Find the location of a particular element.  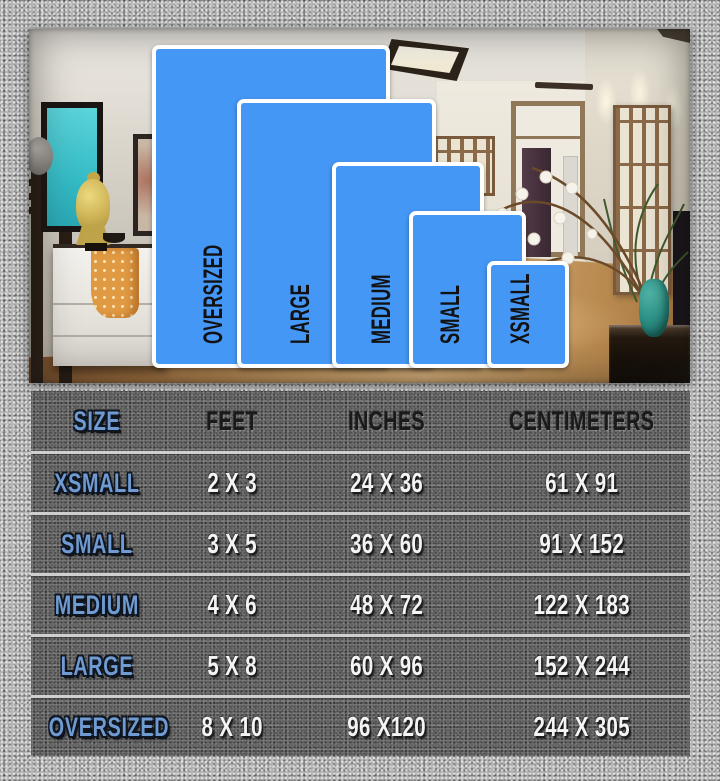

row-label: OVERSIZED is located at coordinates (109, 726).